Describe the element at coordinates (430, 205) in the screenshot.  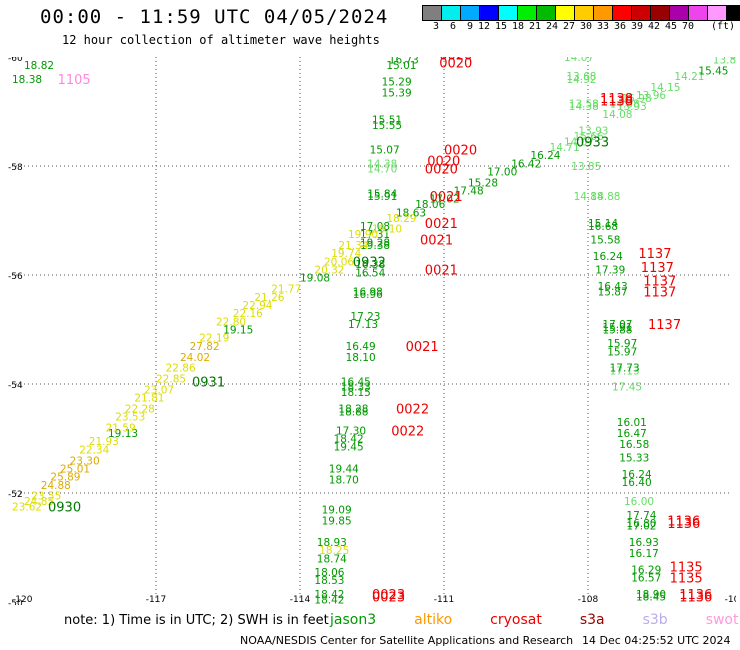
I see `wave-height-label: 18.06` at that location.